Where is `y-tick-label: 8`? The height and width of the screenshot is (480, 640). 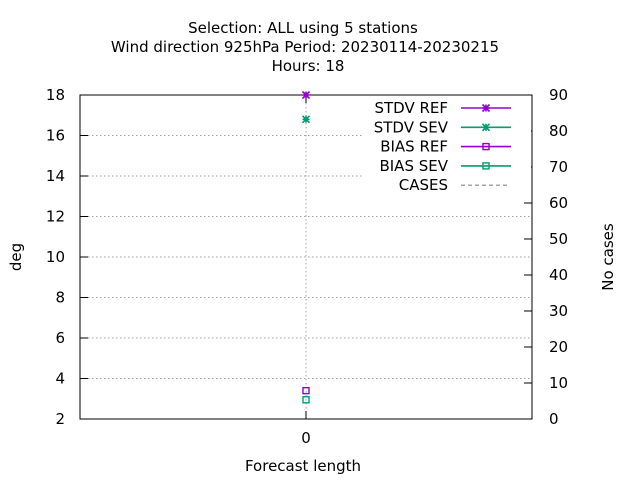 y-tick-label: 8 is located at coordinates (60, 298).